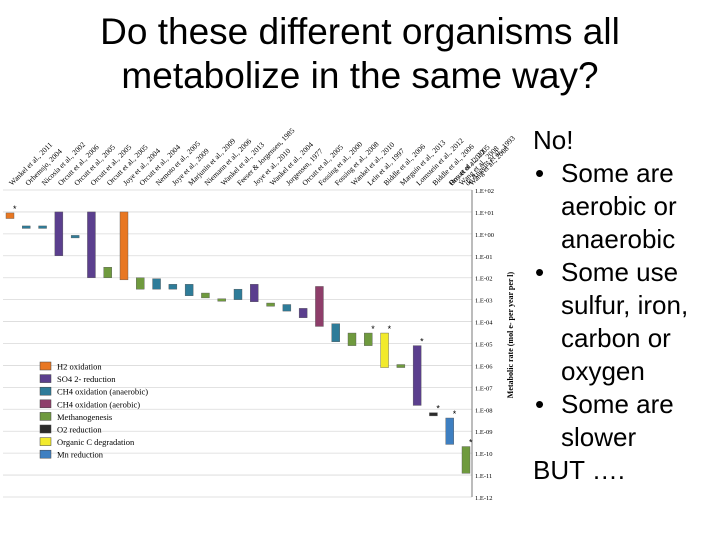  I want to click on slide-title-line-1: Do these different organisms all, so click(360, 31).